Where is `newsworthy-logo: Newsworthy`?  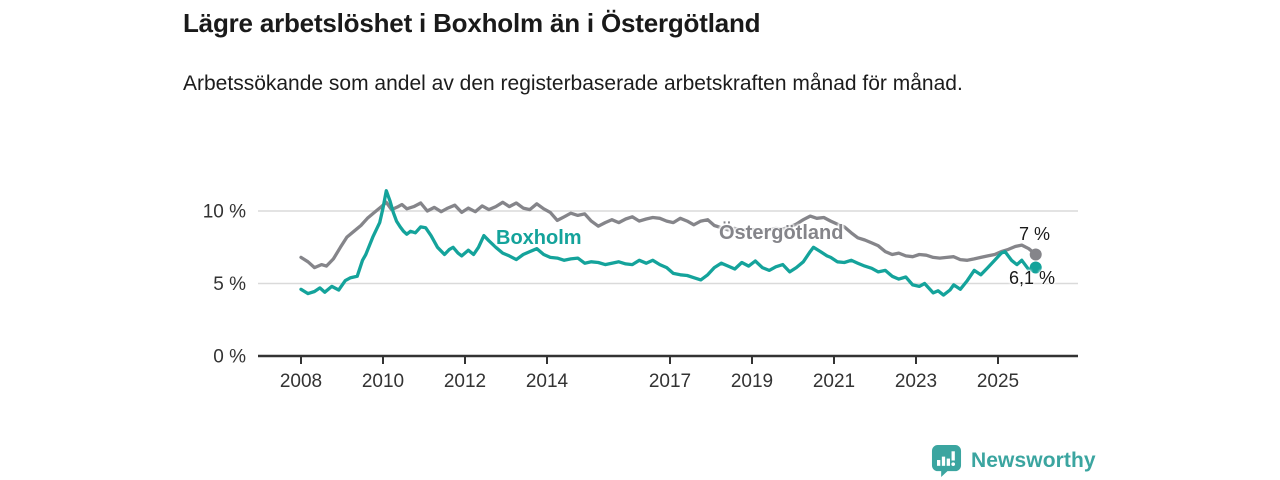
newsworthy-logo: Newsworthy is located at coordinates (1013, 460).